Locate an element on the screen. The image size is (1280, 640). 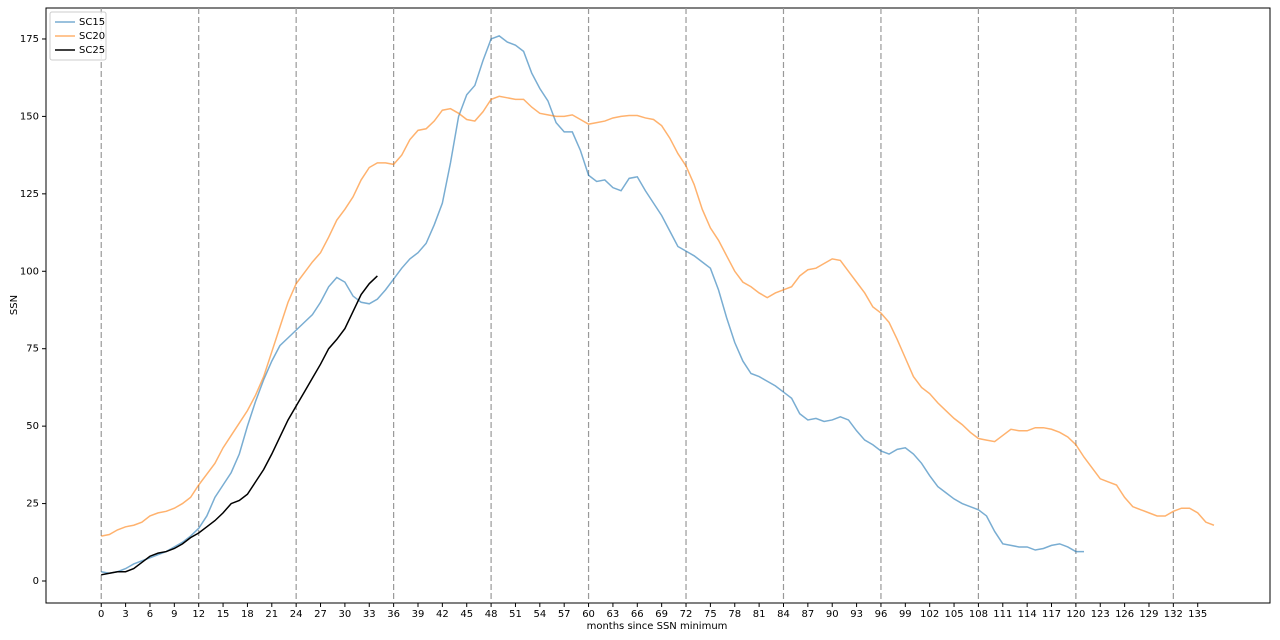
x-tick-label: 0 is located at coordinates (101, 614).